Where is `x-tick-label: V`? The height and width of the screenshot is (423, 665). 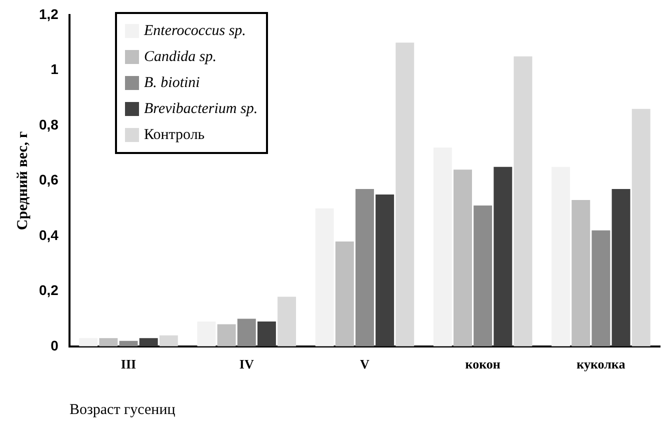
x-tick-label: V is located at coordinates (365, 364).